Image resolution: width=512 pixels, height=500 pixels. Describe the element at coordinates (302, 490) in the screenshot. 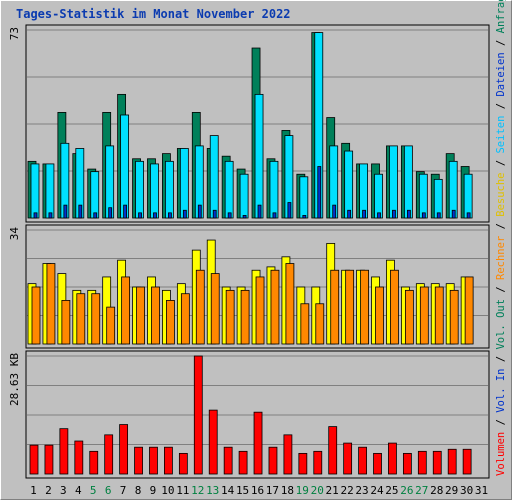

I see `x-tick-label: 19` at that location.